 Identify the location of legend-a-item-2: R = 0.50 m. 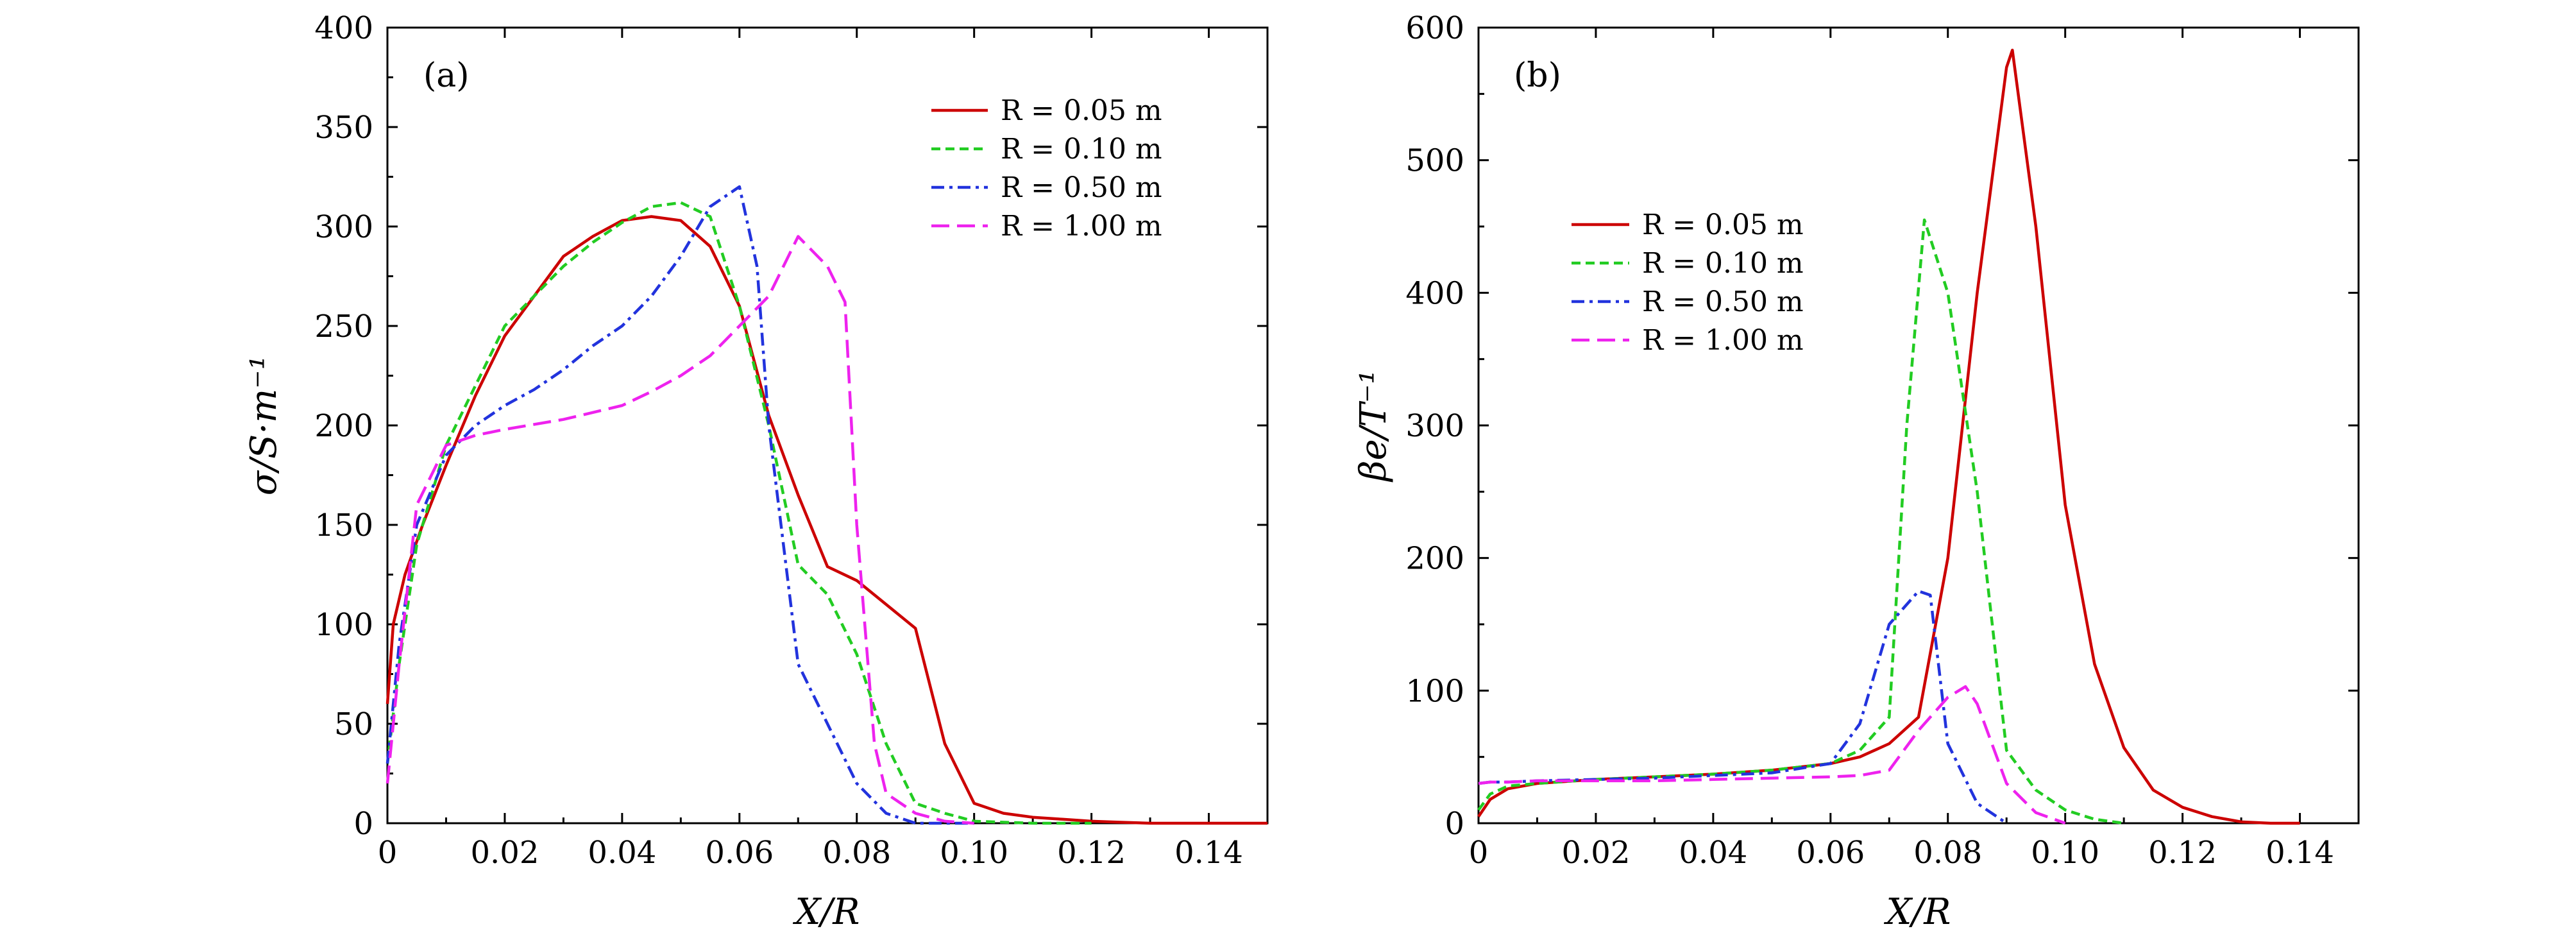
(1046, 187).